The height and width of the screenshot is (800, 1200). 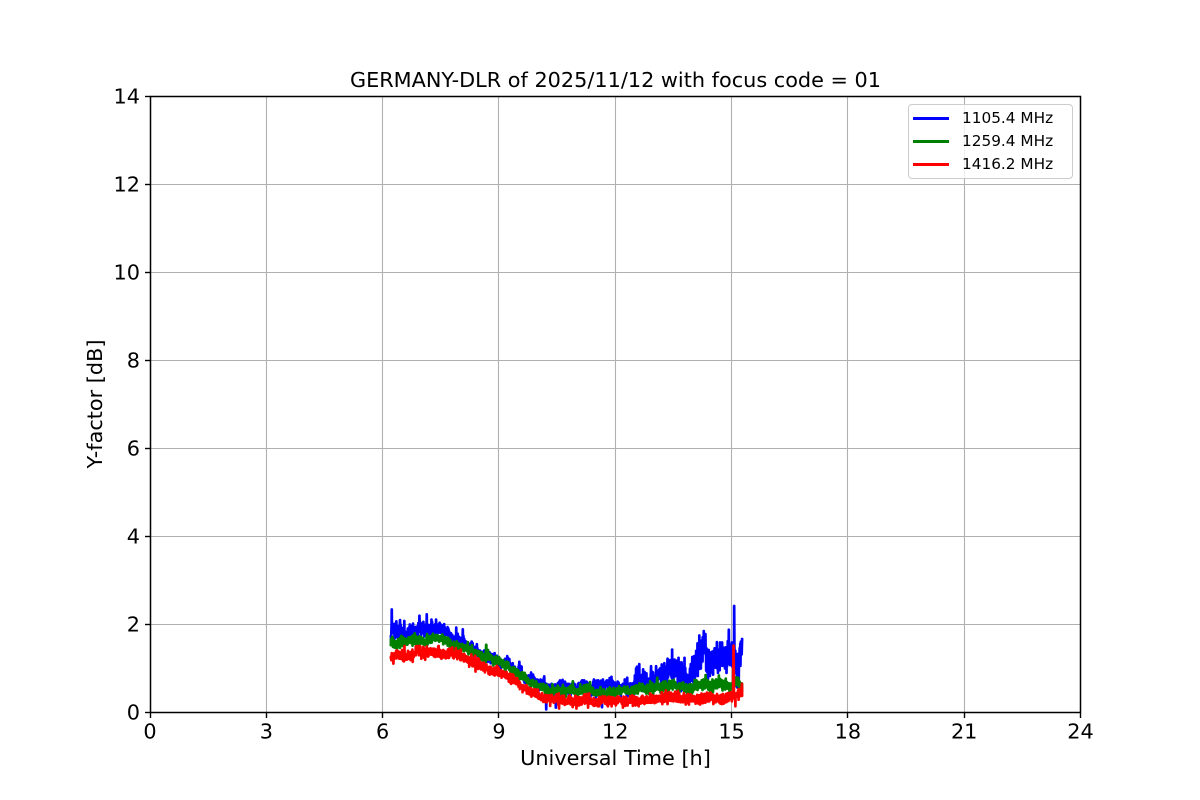 I want to click on x-tick-label: 18, so click(x=848, y=732).